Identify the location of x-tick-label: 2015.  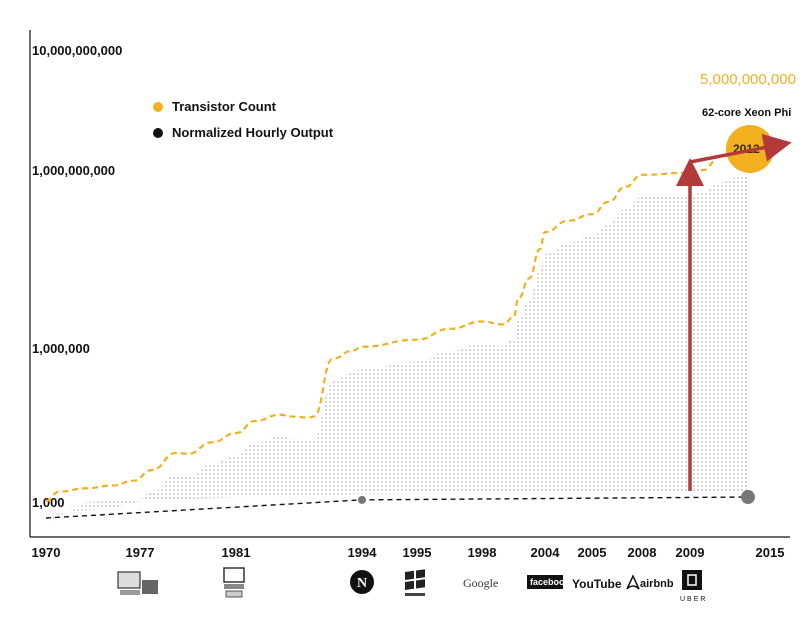
(770, 552).